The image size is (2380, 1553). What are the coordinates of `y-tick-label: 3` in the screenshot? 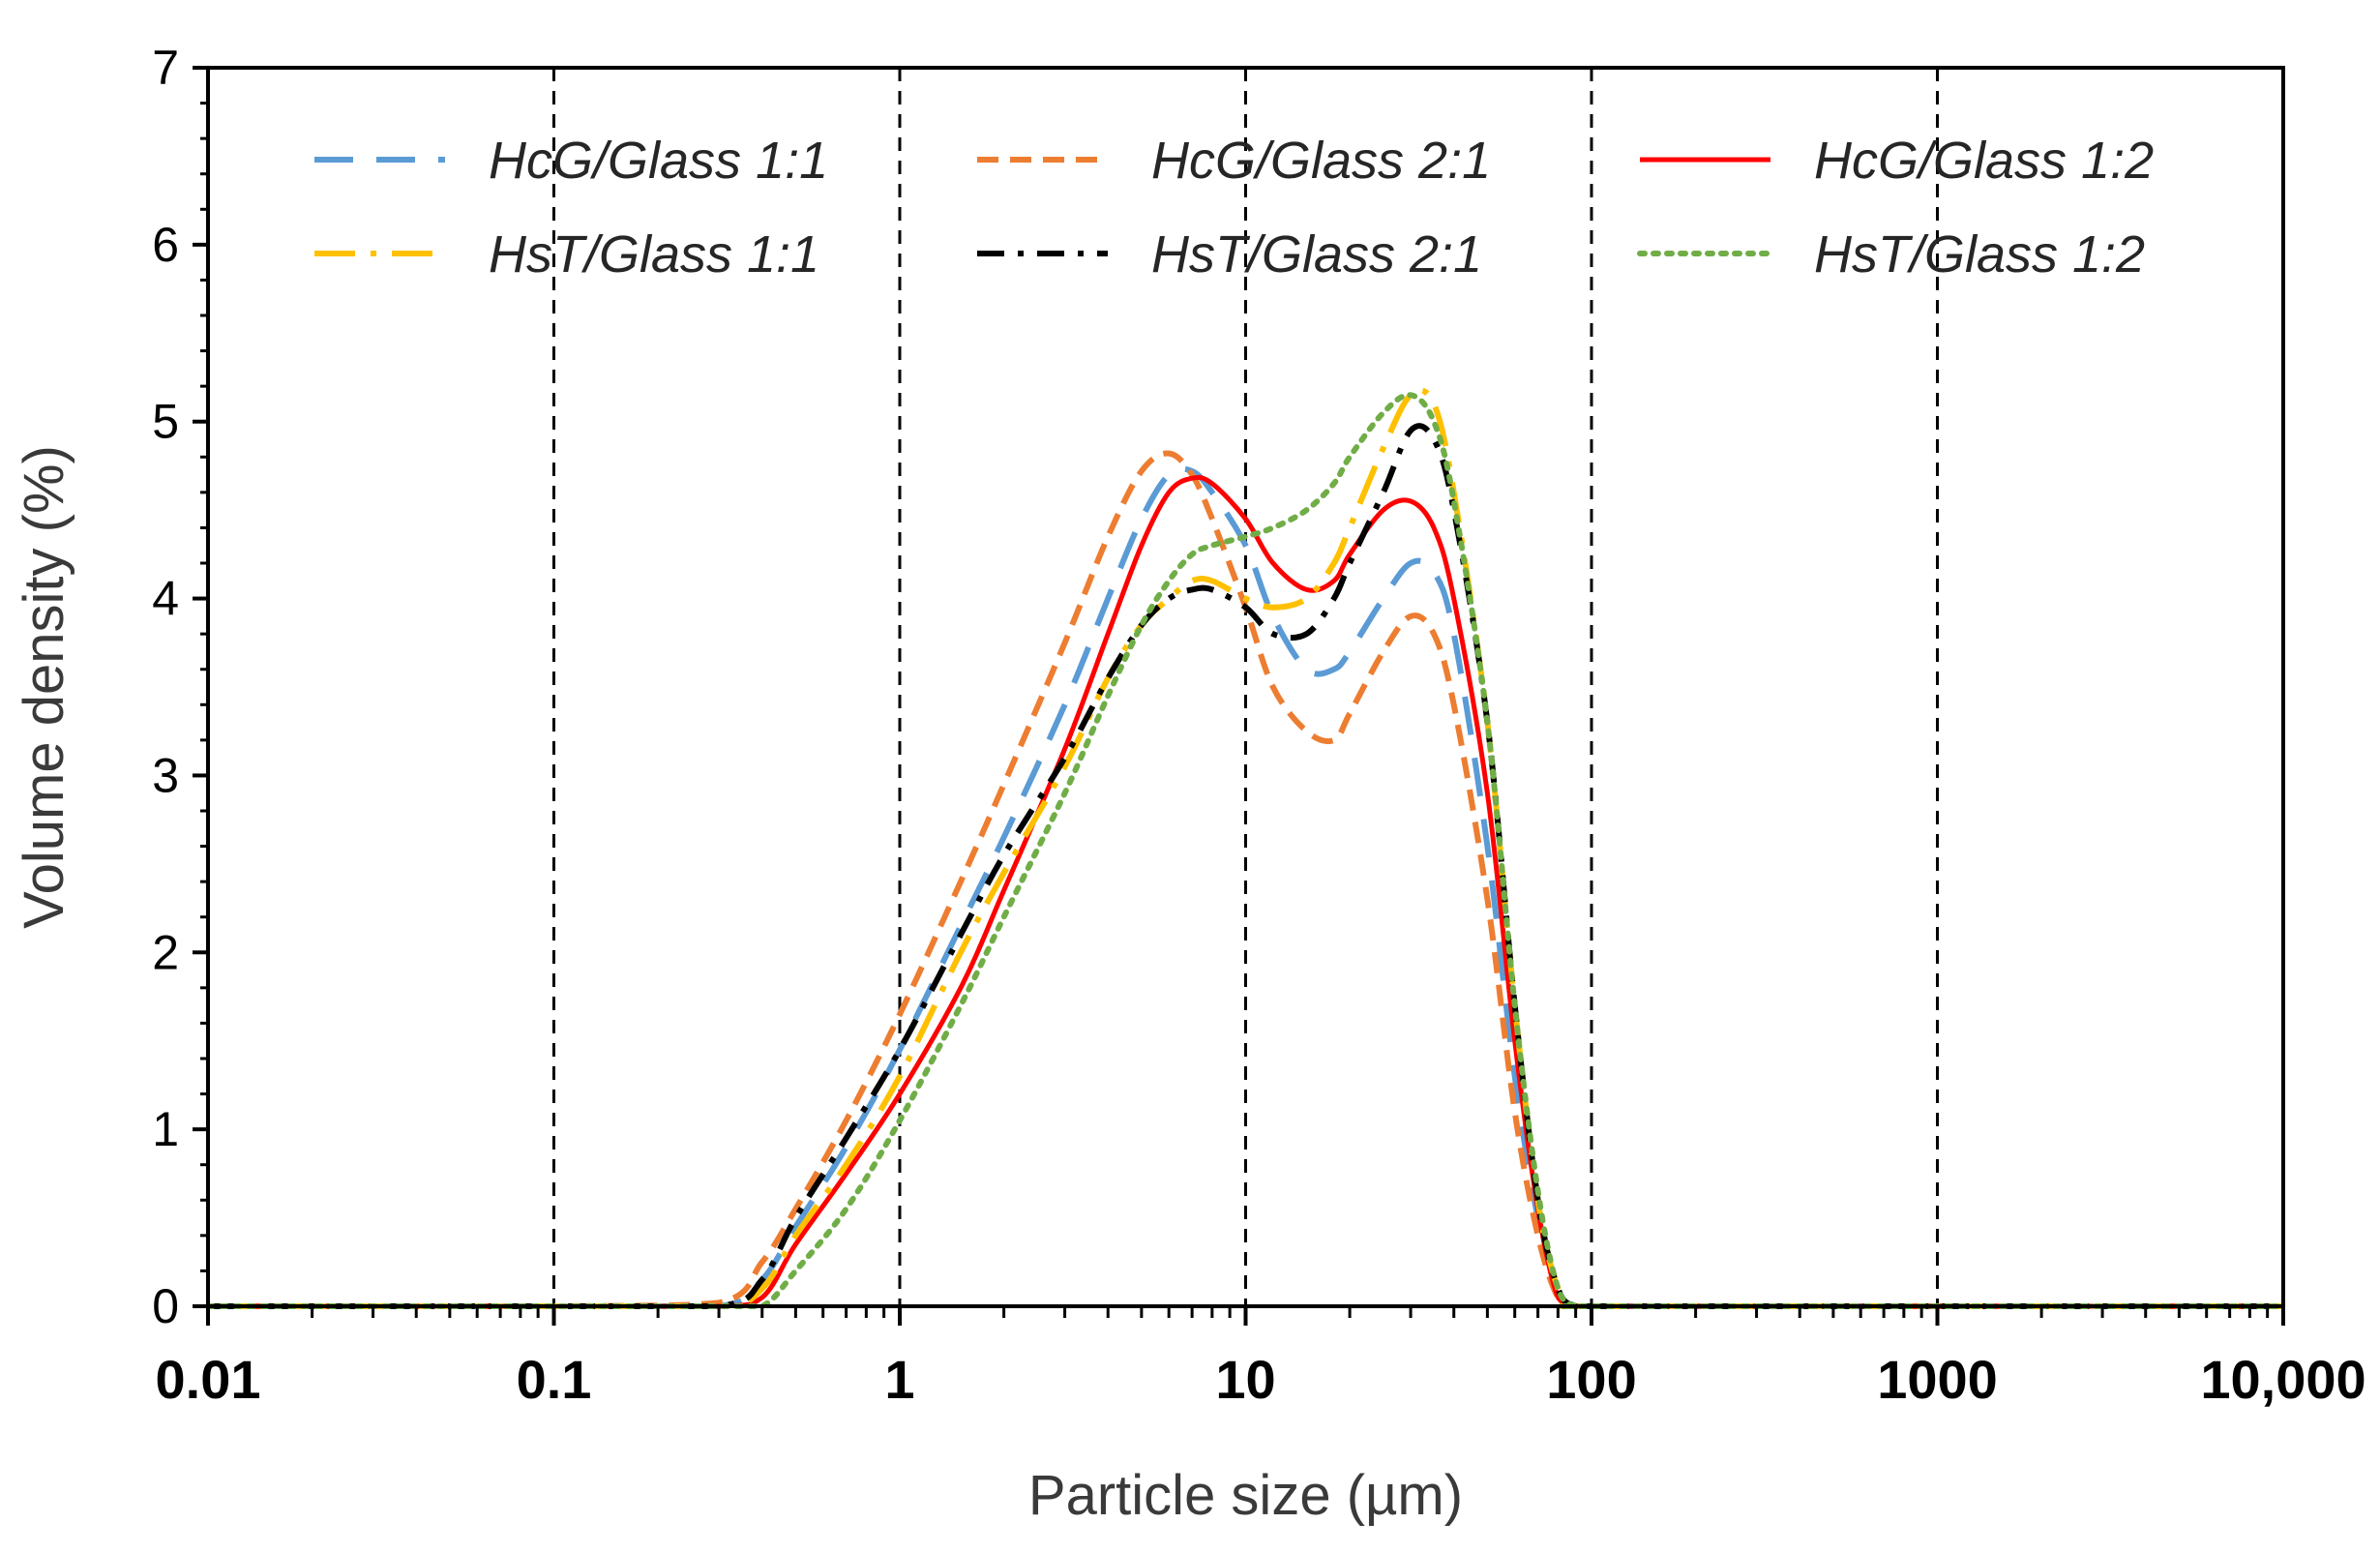 It's located at (166, 775).